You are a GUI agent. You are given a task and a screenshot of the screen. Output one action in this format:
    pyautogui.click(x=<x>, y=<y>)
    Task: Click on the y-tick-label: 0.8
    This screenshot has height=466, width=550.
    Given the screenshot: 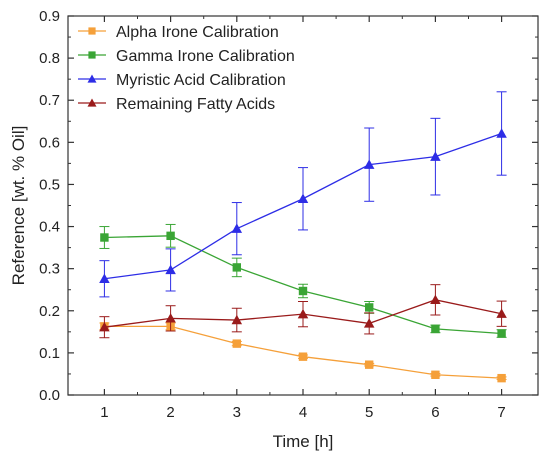 What is the action you would take?
    pyautogui.click(x=49, y=58)
    